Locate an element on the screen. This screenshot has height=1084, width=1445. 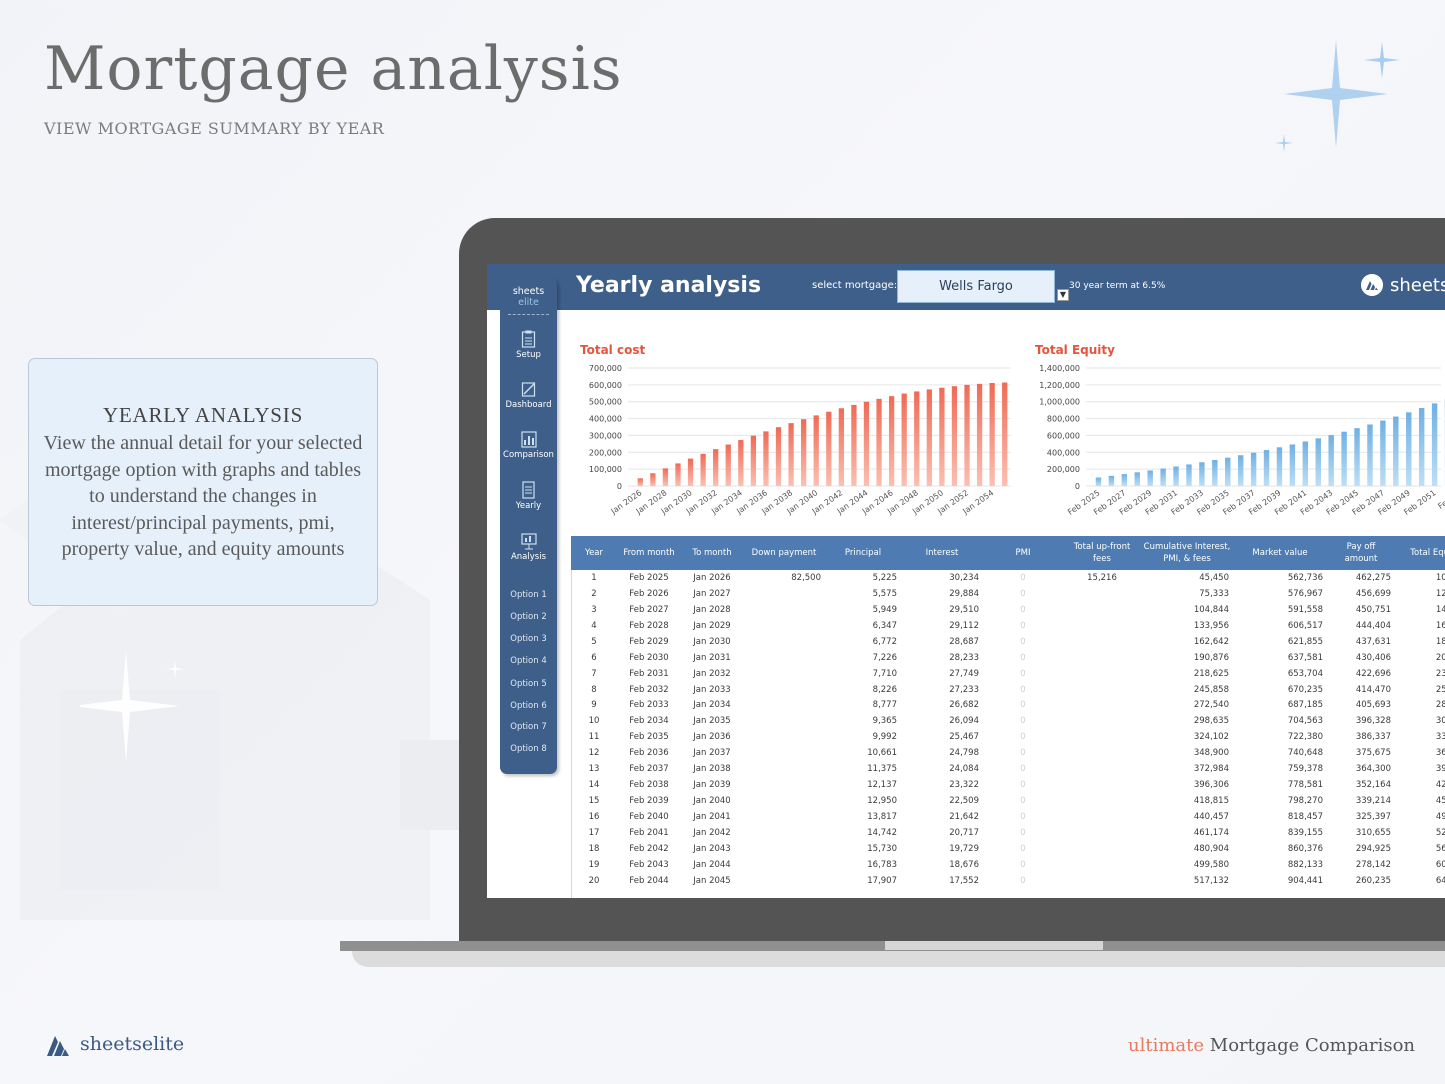
nav-item-dashboard: Dashboard is located at coordinates (528, 395).